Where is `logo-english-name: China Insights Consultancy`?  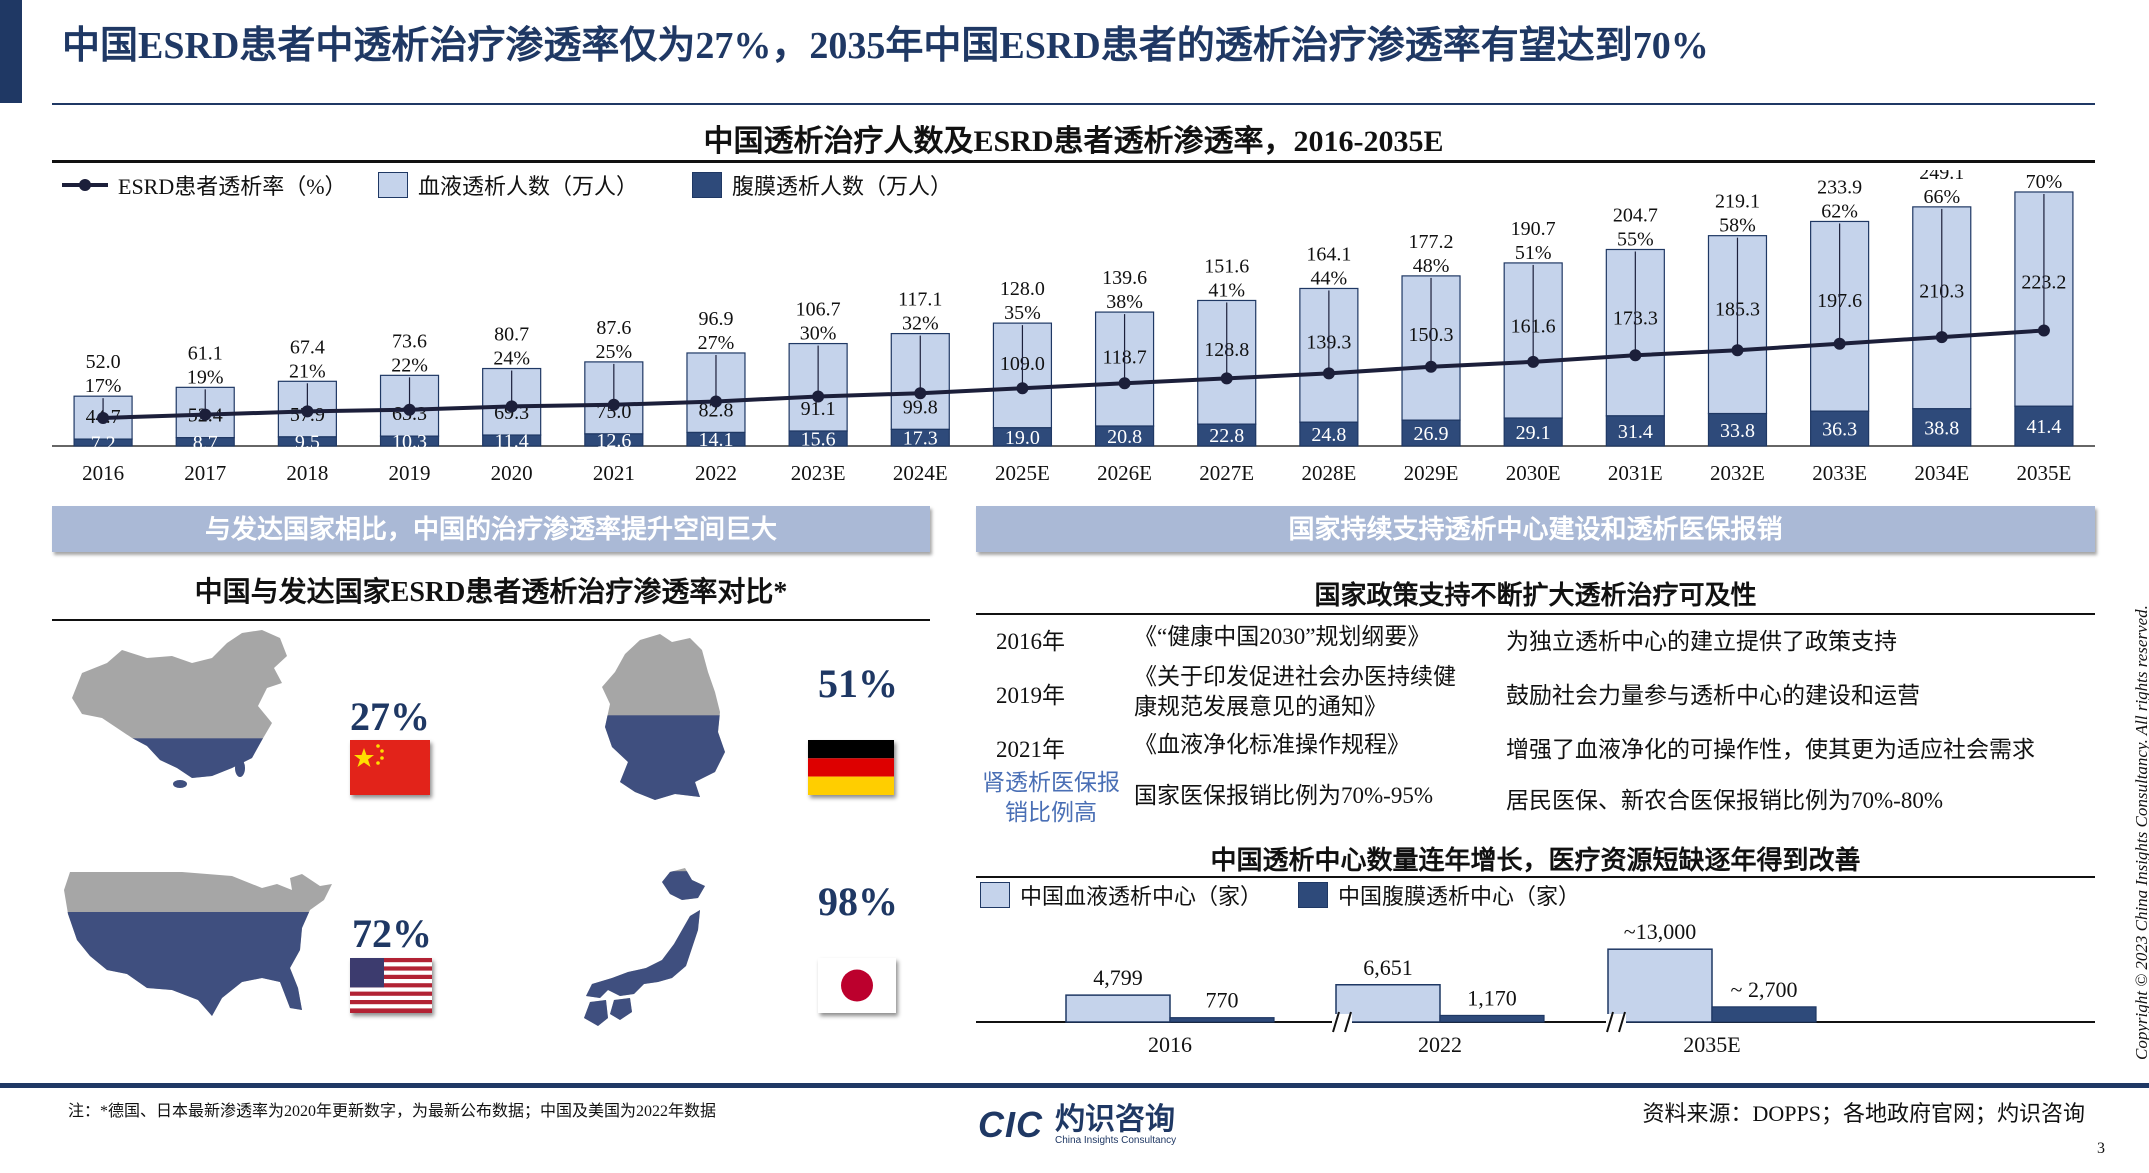 logo-english-name: China Insights Consultancy is located at coordinates (1116, 1140).